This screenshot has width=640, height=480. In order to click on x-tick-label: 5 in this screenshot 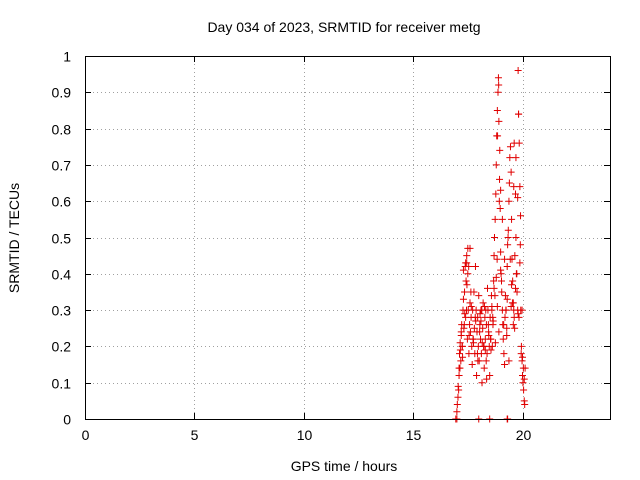, I will do `click(195, 435)`.